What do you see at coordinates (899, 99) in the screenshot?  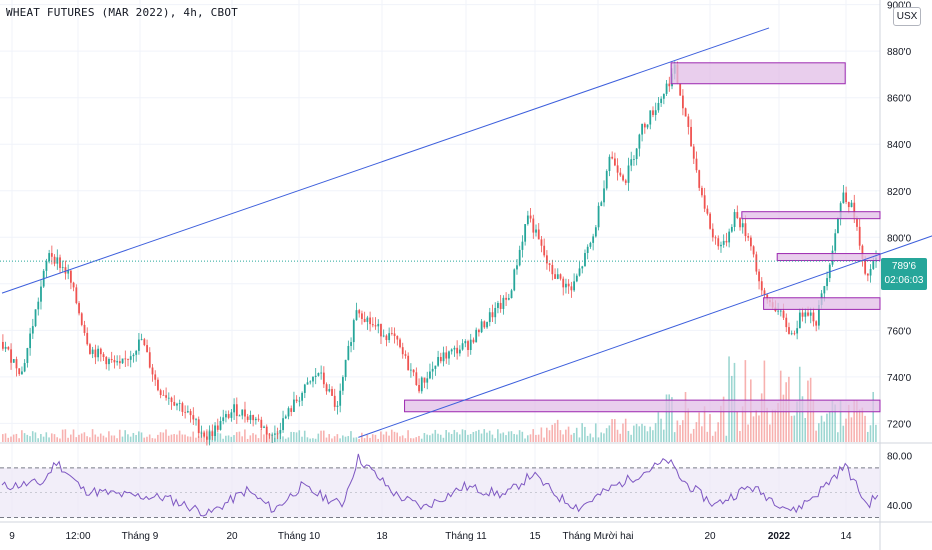 I see `price-tick-label: 860'0` at bounding box center [899, 99].